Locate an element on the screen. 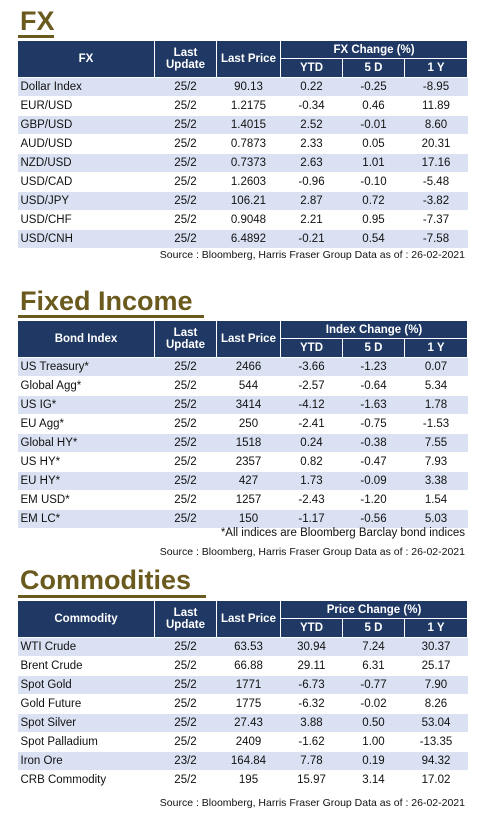 The width and height of the screenshot is (483, 819). commodities-header-price: Last Price is located at coordinates (248, 619).